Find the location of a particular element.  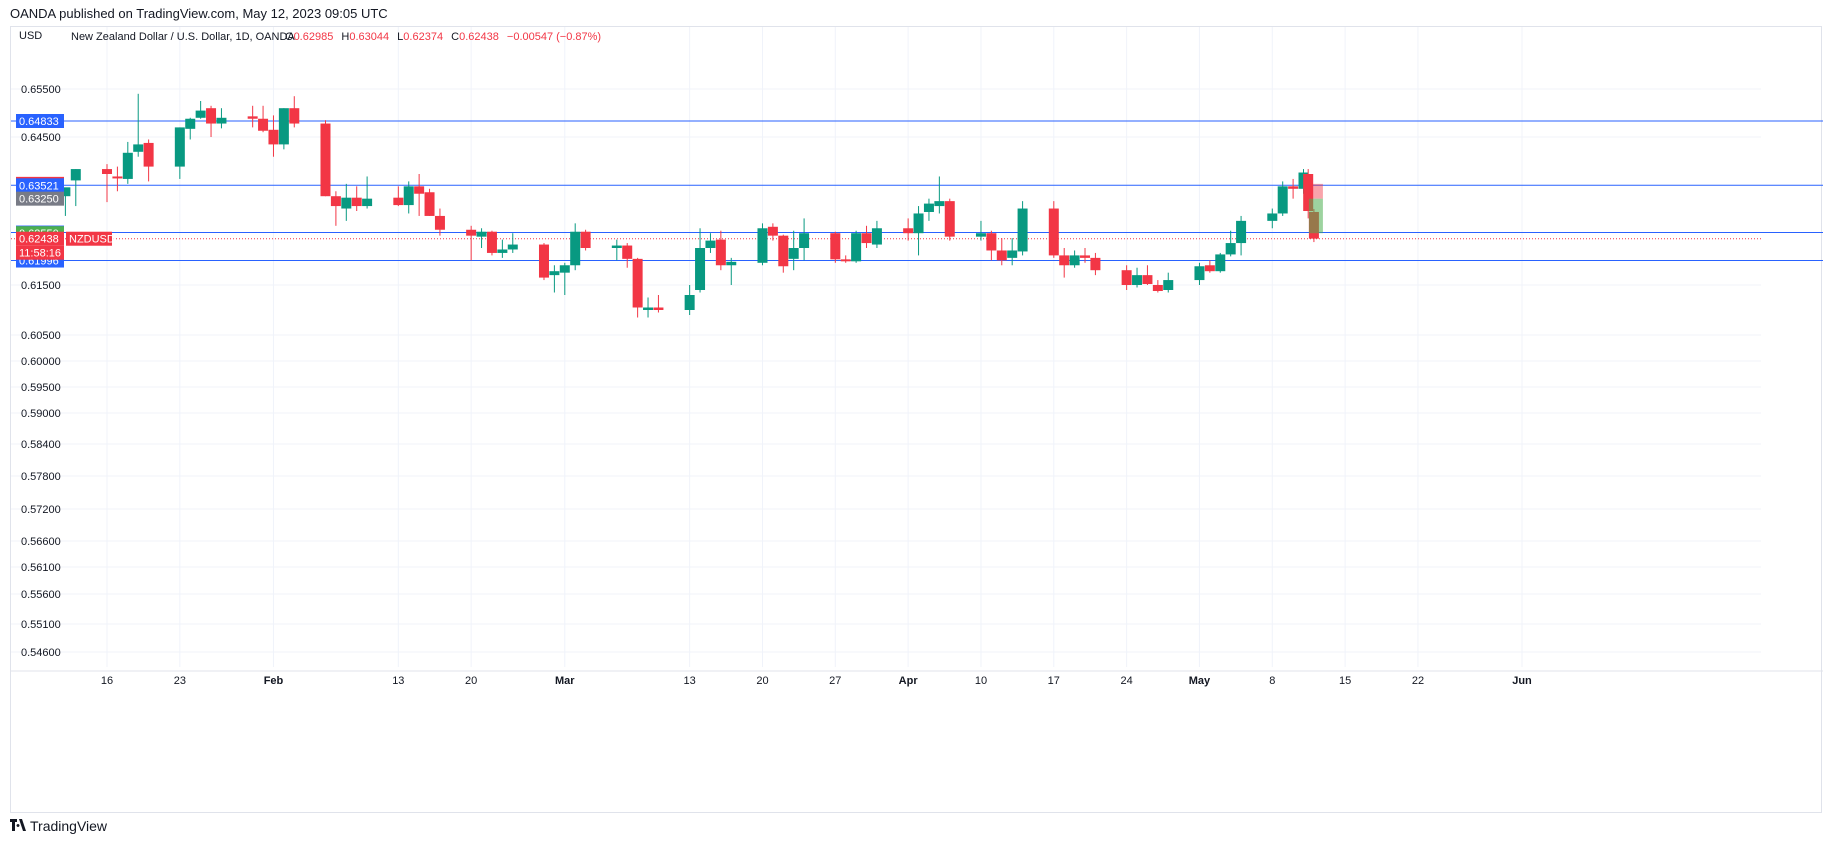

countdown-text: 11:58:16 is located at coordinates (40, 254).